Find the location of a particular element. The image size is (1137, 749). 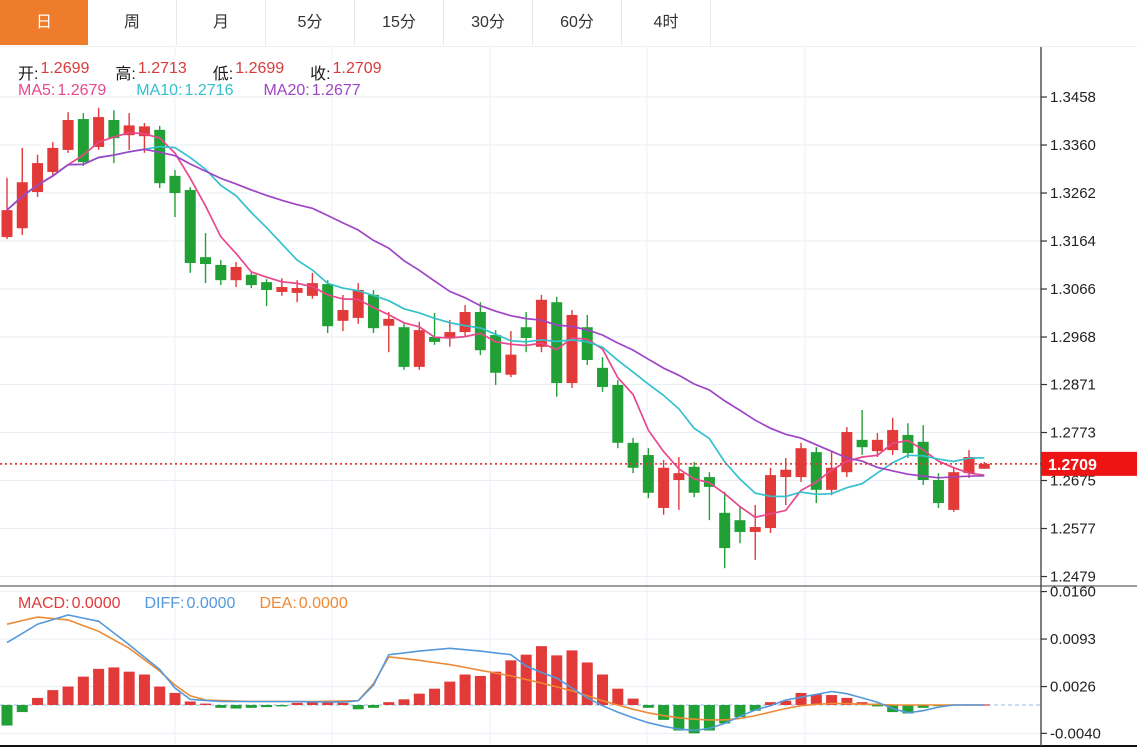

macd-legend: MACD: 0.0000 DIFF: 0.0000 DEA: 0.0000 is located at coordinates (183, 604).